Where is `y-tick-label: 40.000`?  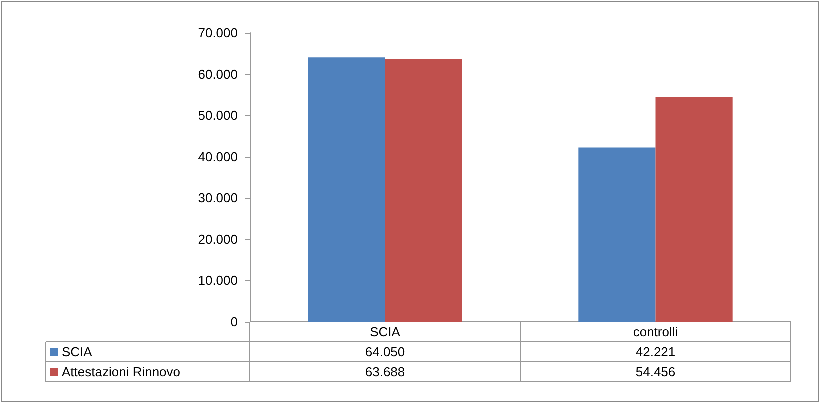
y-tick-label: 40.000 is located at coordinates (218, 156).